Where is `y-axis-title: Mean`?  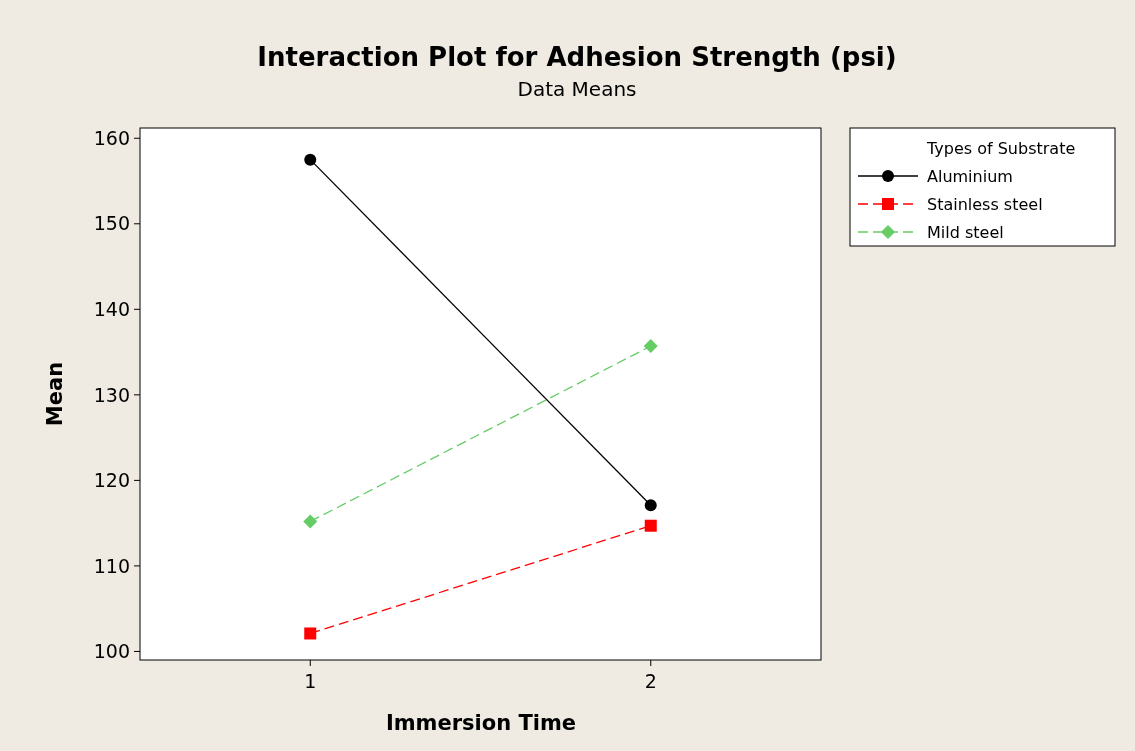
y-axis-title: Mean is located at coordinates (55, 394).